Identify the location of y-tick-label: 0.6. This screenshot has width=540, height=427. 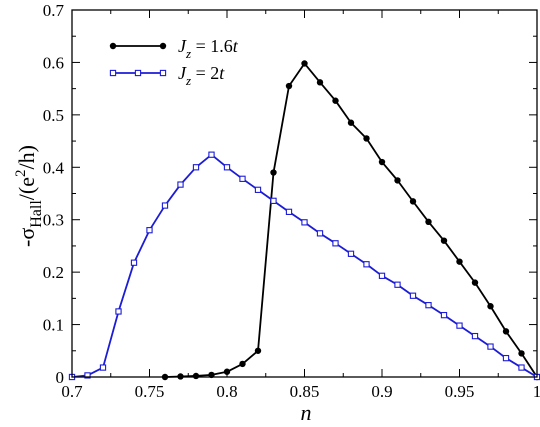
(53, 62).